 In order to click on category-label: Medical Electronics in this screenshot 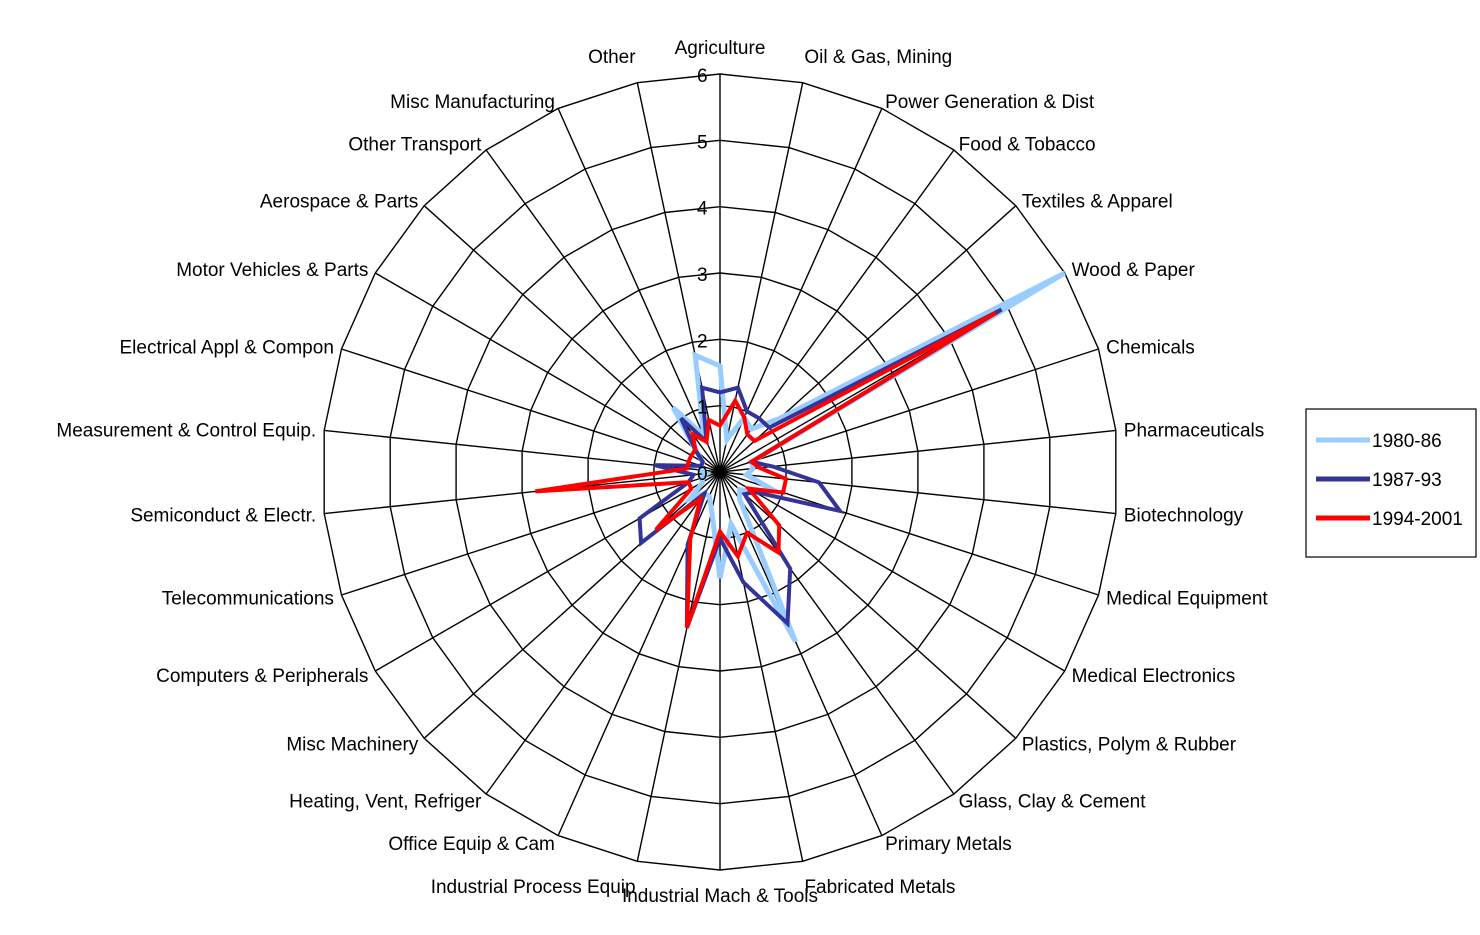, I will do `click(1154, 676)`.